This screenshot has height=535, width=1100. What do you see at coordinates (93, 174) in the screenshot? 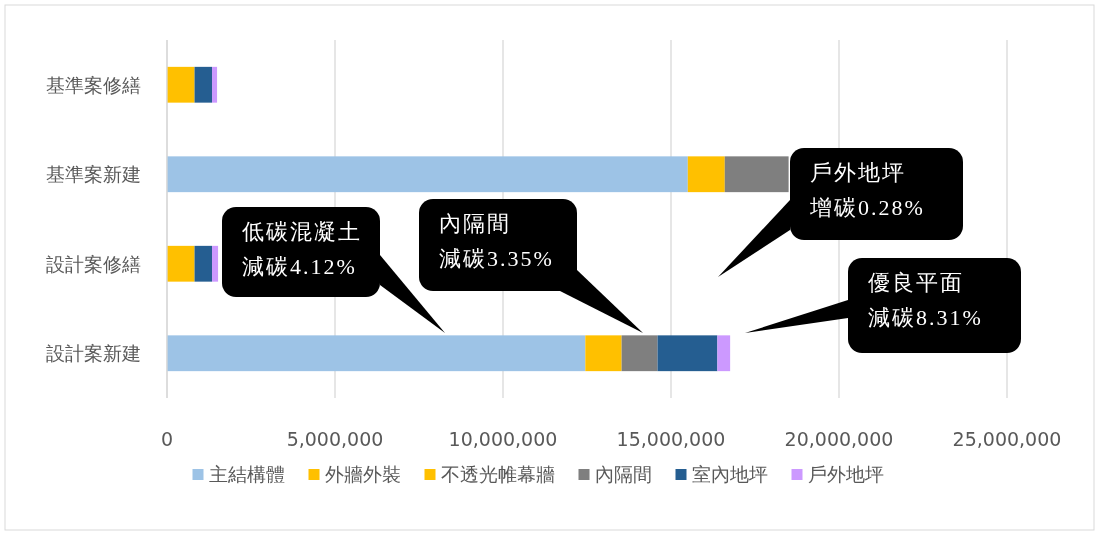
I see `y-tick-label: 基準案新建` at bounding box center [93, 174].